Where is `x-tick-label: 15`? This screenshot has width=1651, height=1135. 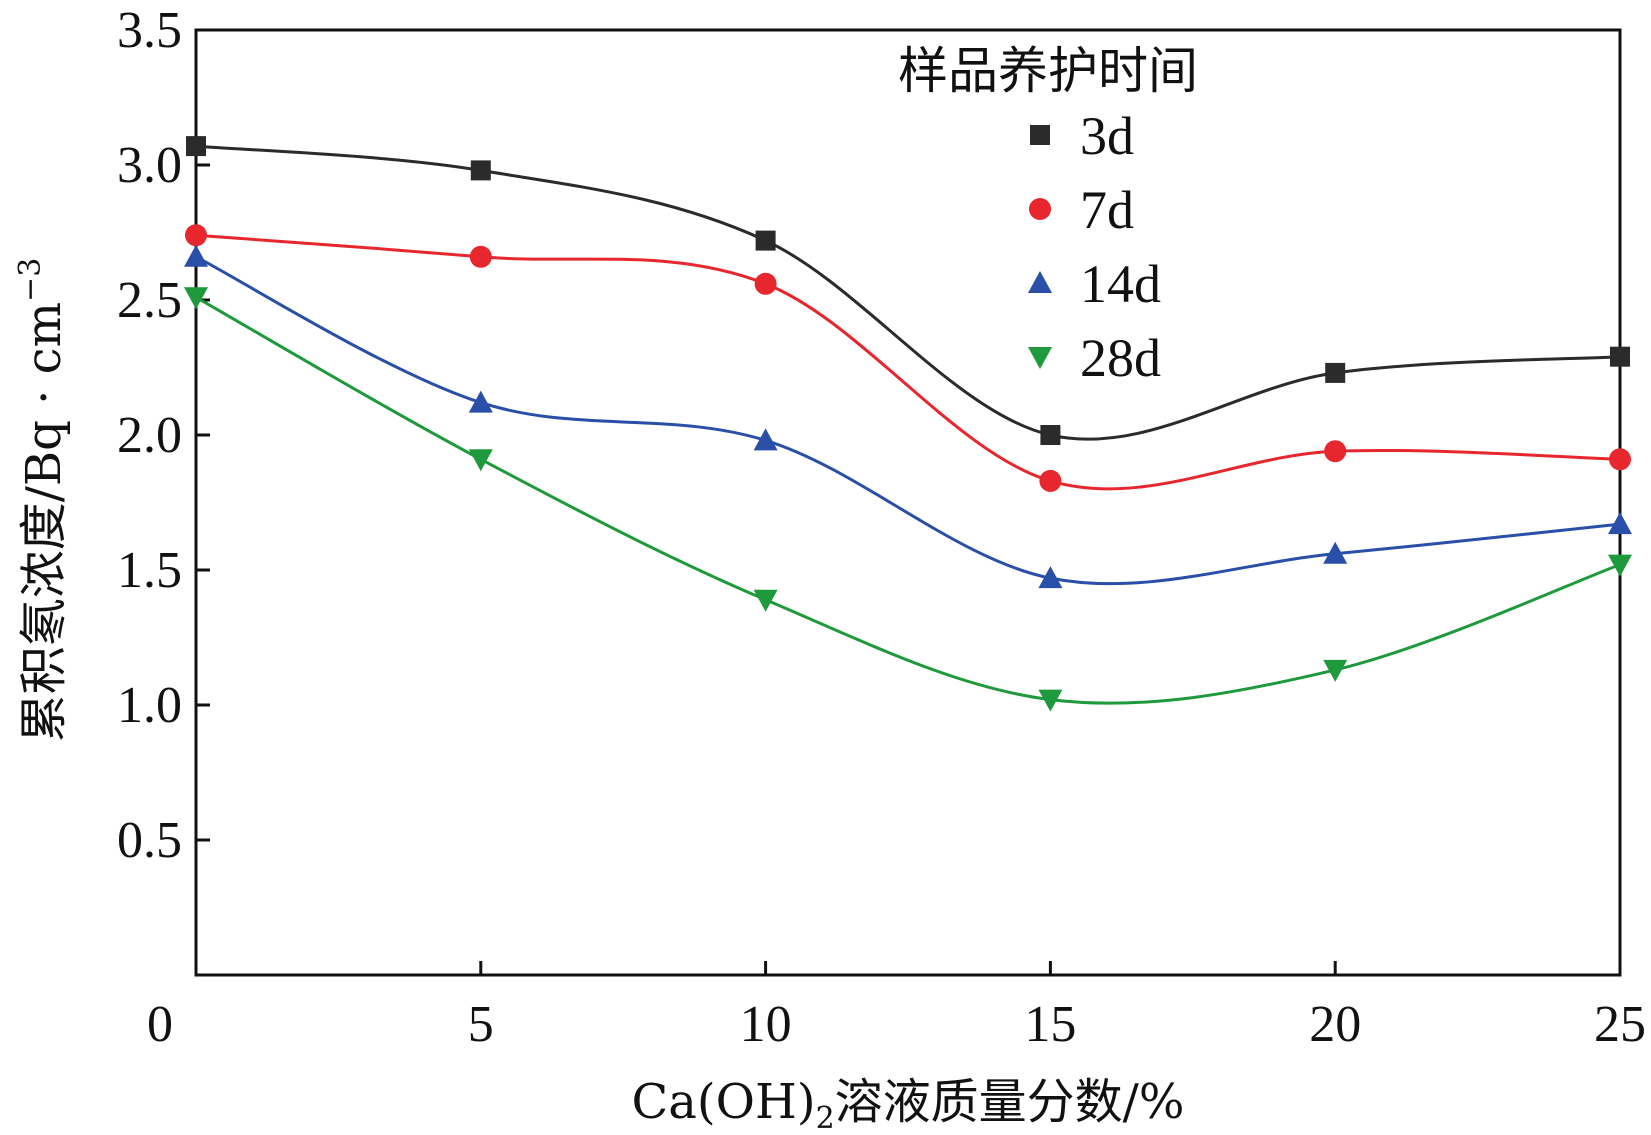 x-tick-label: 15 is located at coordinates (1050, 1024).